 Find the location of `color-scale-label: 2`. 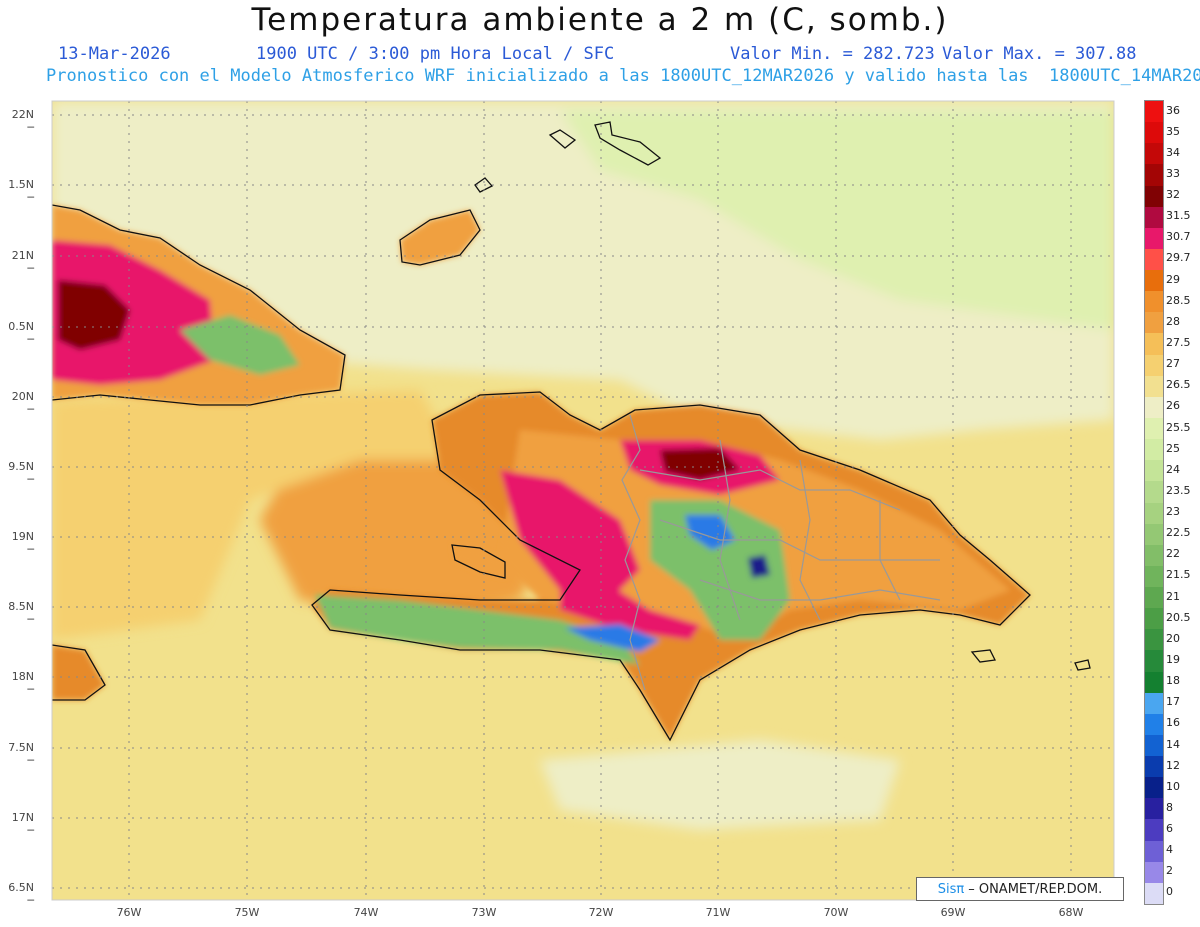

color-scale-label: 2 is located at coordinates (1169, 871).